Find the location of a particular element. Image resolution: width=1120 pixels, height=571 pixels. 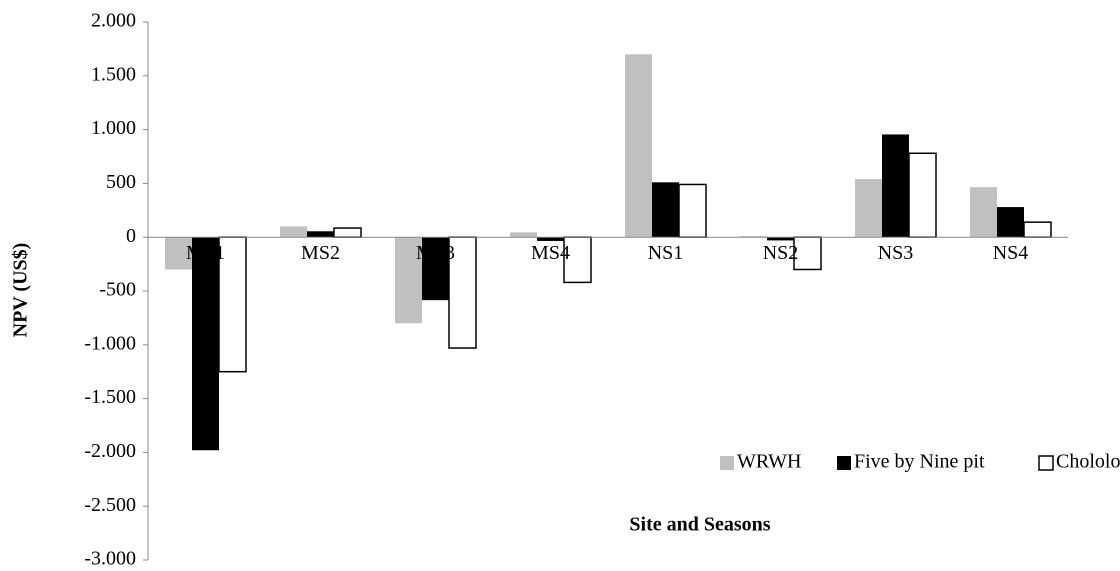

x-tick-label: NS1 is located at coordinates (666, 253).